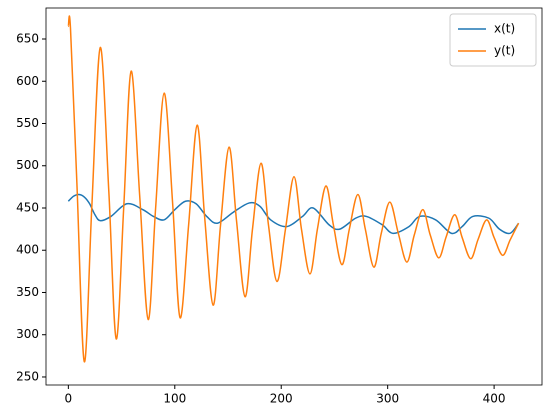  What do you see at coordinates (174, 399) in the screenshot?
I see `x-tick-label: 100` at bounding box center [174, 399].